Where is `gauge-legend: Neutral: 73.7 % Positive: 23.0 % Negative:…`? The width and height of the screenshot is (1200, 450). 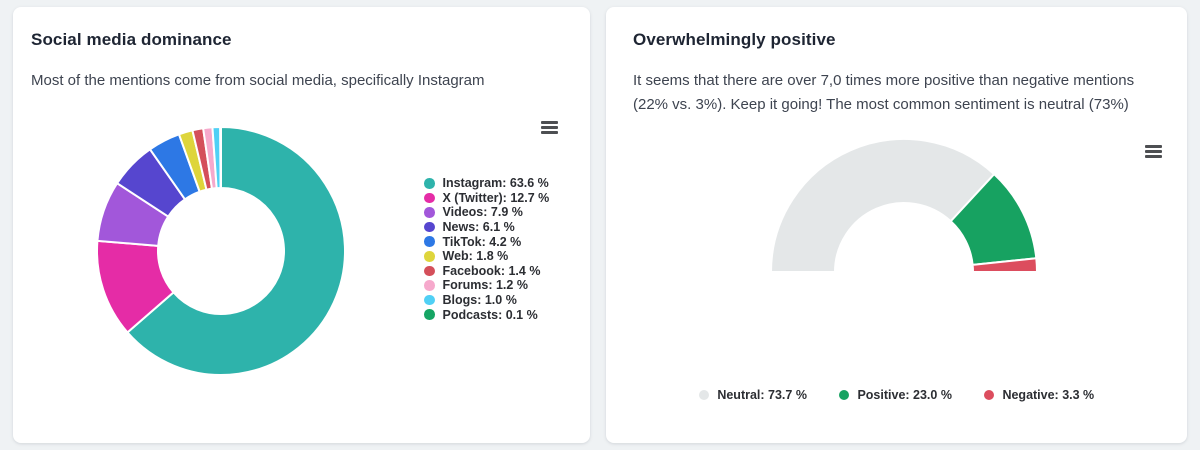 gauge-legend: Neutral: 73.7 % Positive: 23.0 % Negative:… is located at coordinates (896, 395).